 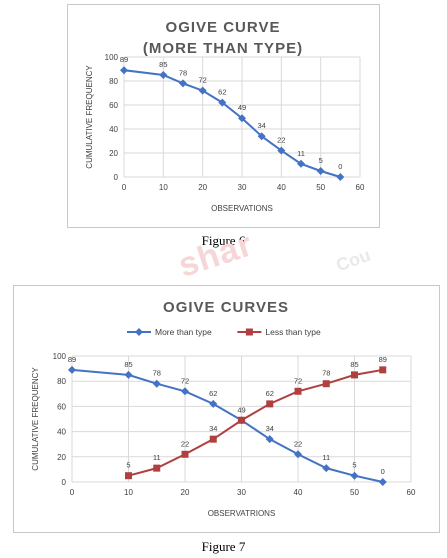 I want to click on x-axis-label: OBSERVATIONS, so click(x=242, y=208).